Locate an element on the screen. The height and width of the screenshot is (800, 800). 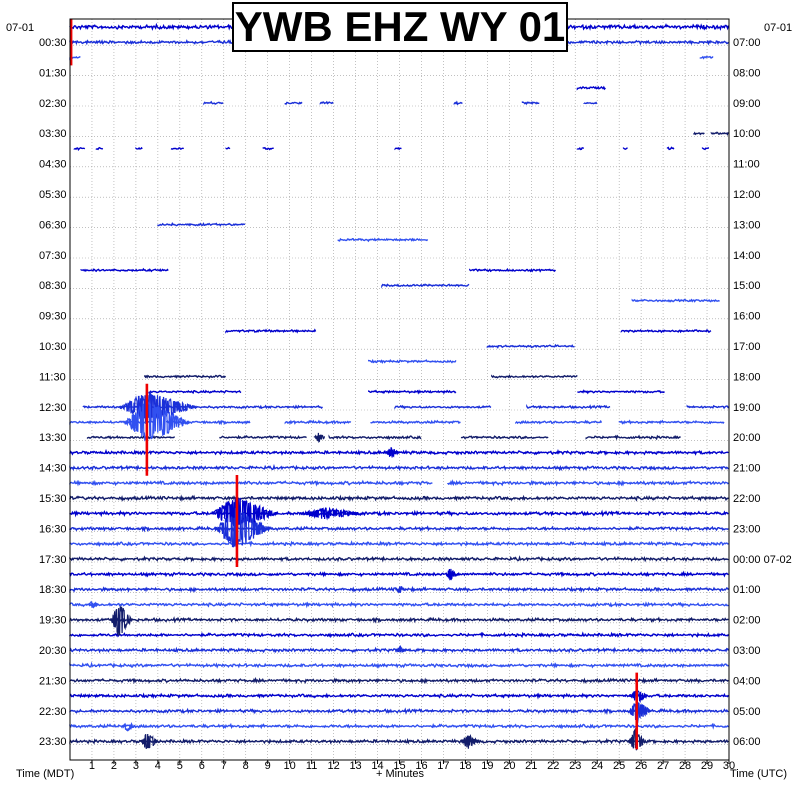
left-time-tick-label: 01:30 is located at coordinates (53, 73).